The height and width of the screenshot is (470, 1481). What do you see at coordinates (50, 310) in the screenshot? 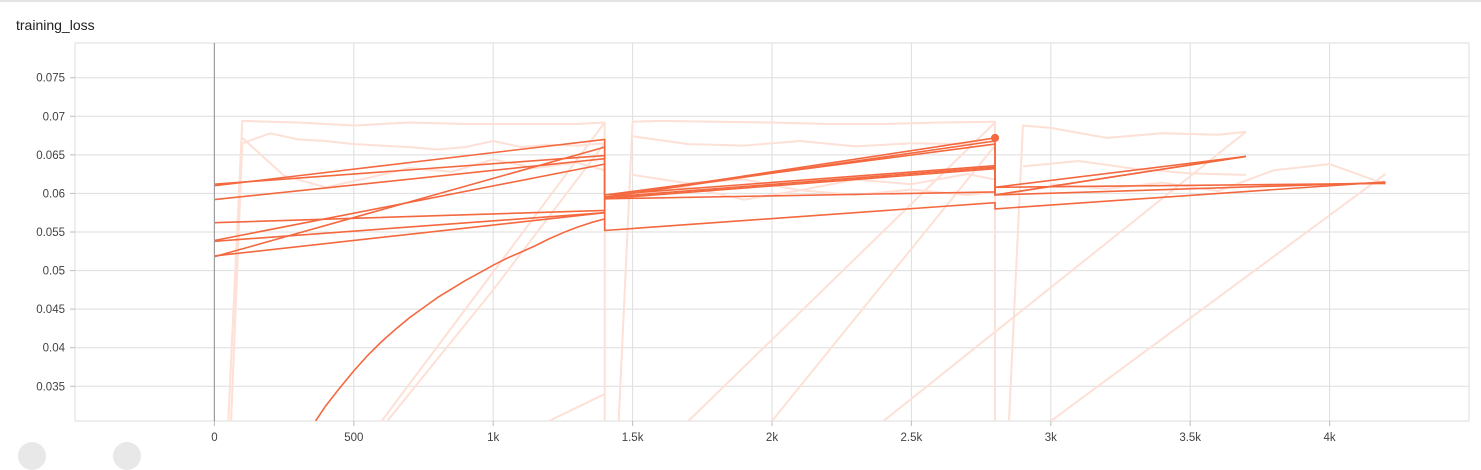
I see `y-tick-label: 0.045` at bounding box center [50, 310].